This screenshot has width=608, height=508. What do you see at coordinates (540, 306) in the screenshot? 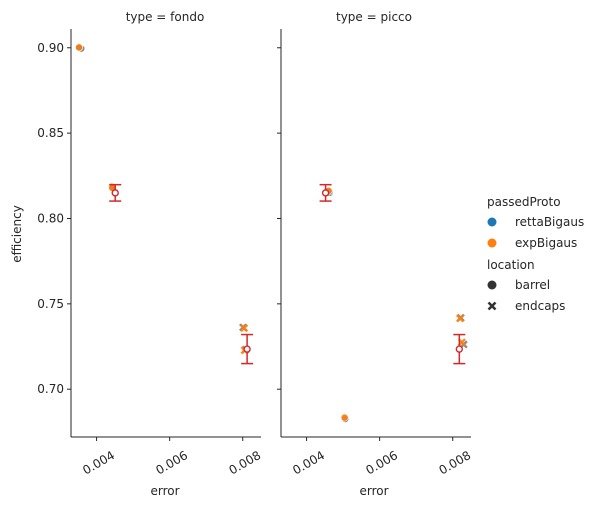
I see `legend-label-endcaps: endcaps` at bounding box center [540, 306].